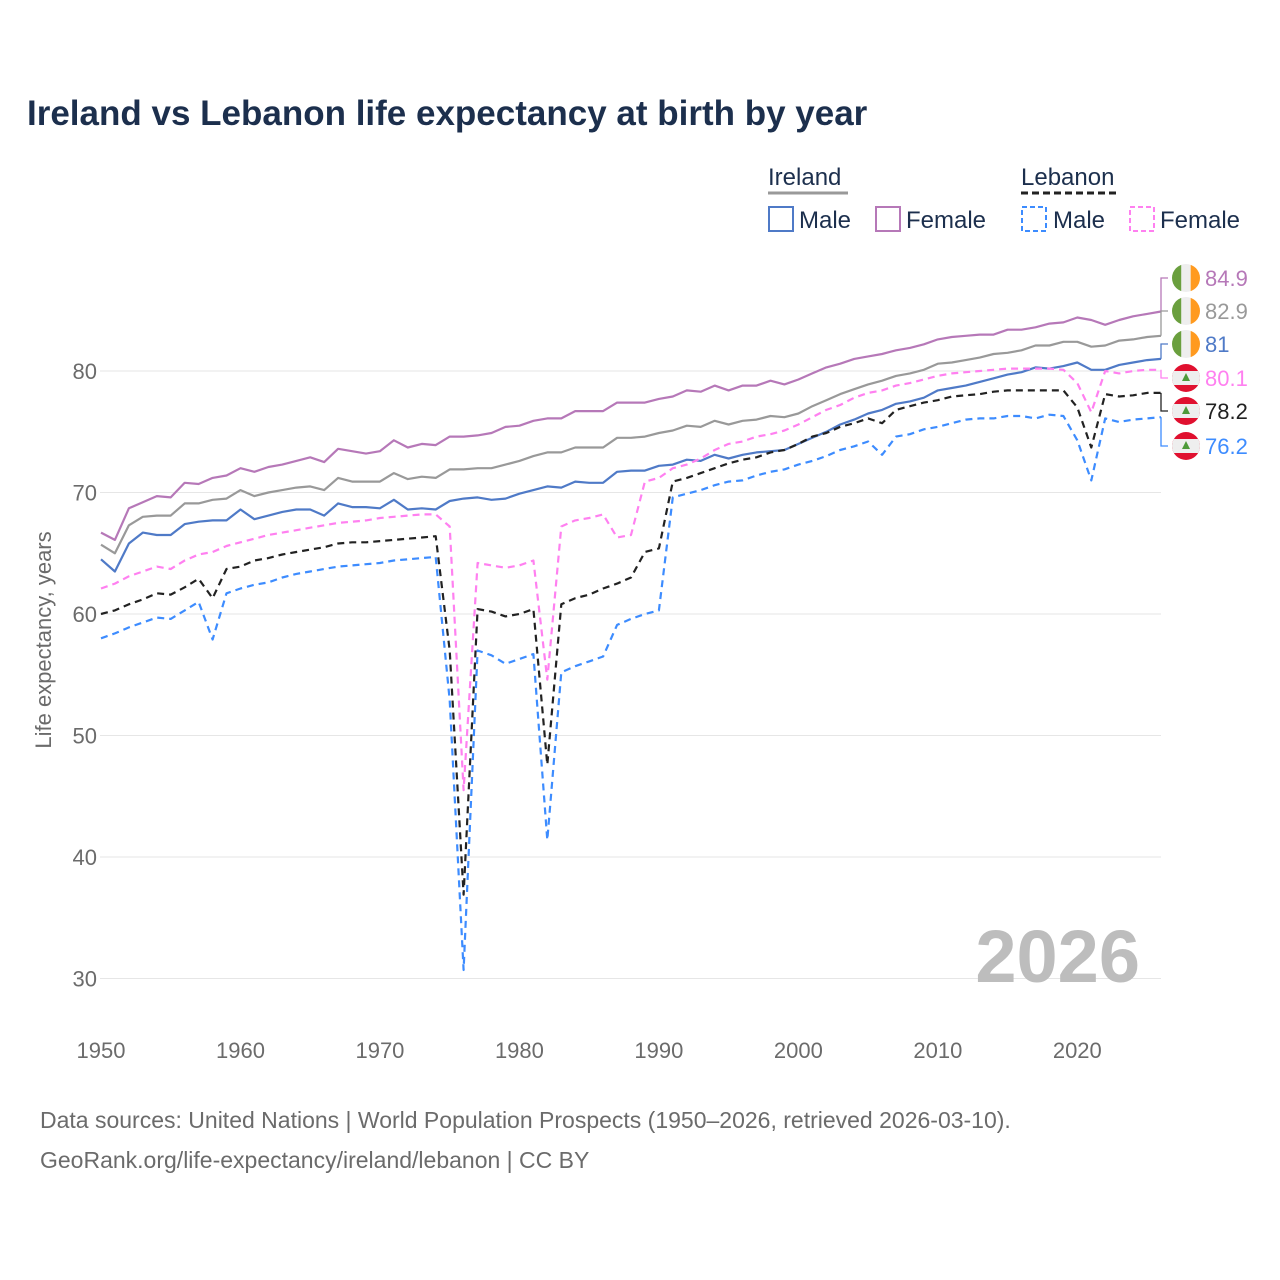  I want to click on series-line-ireland-both, so click(631, 444).